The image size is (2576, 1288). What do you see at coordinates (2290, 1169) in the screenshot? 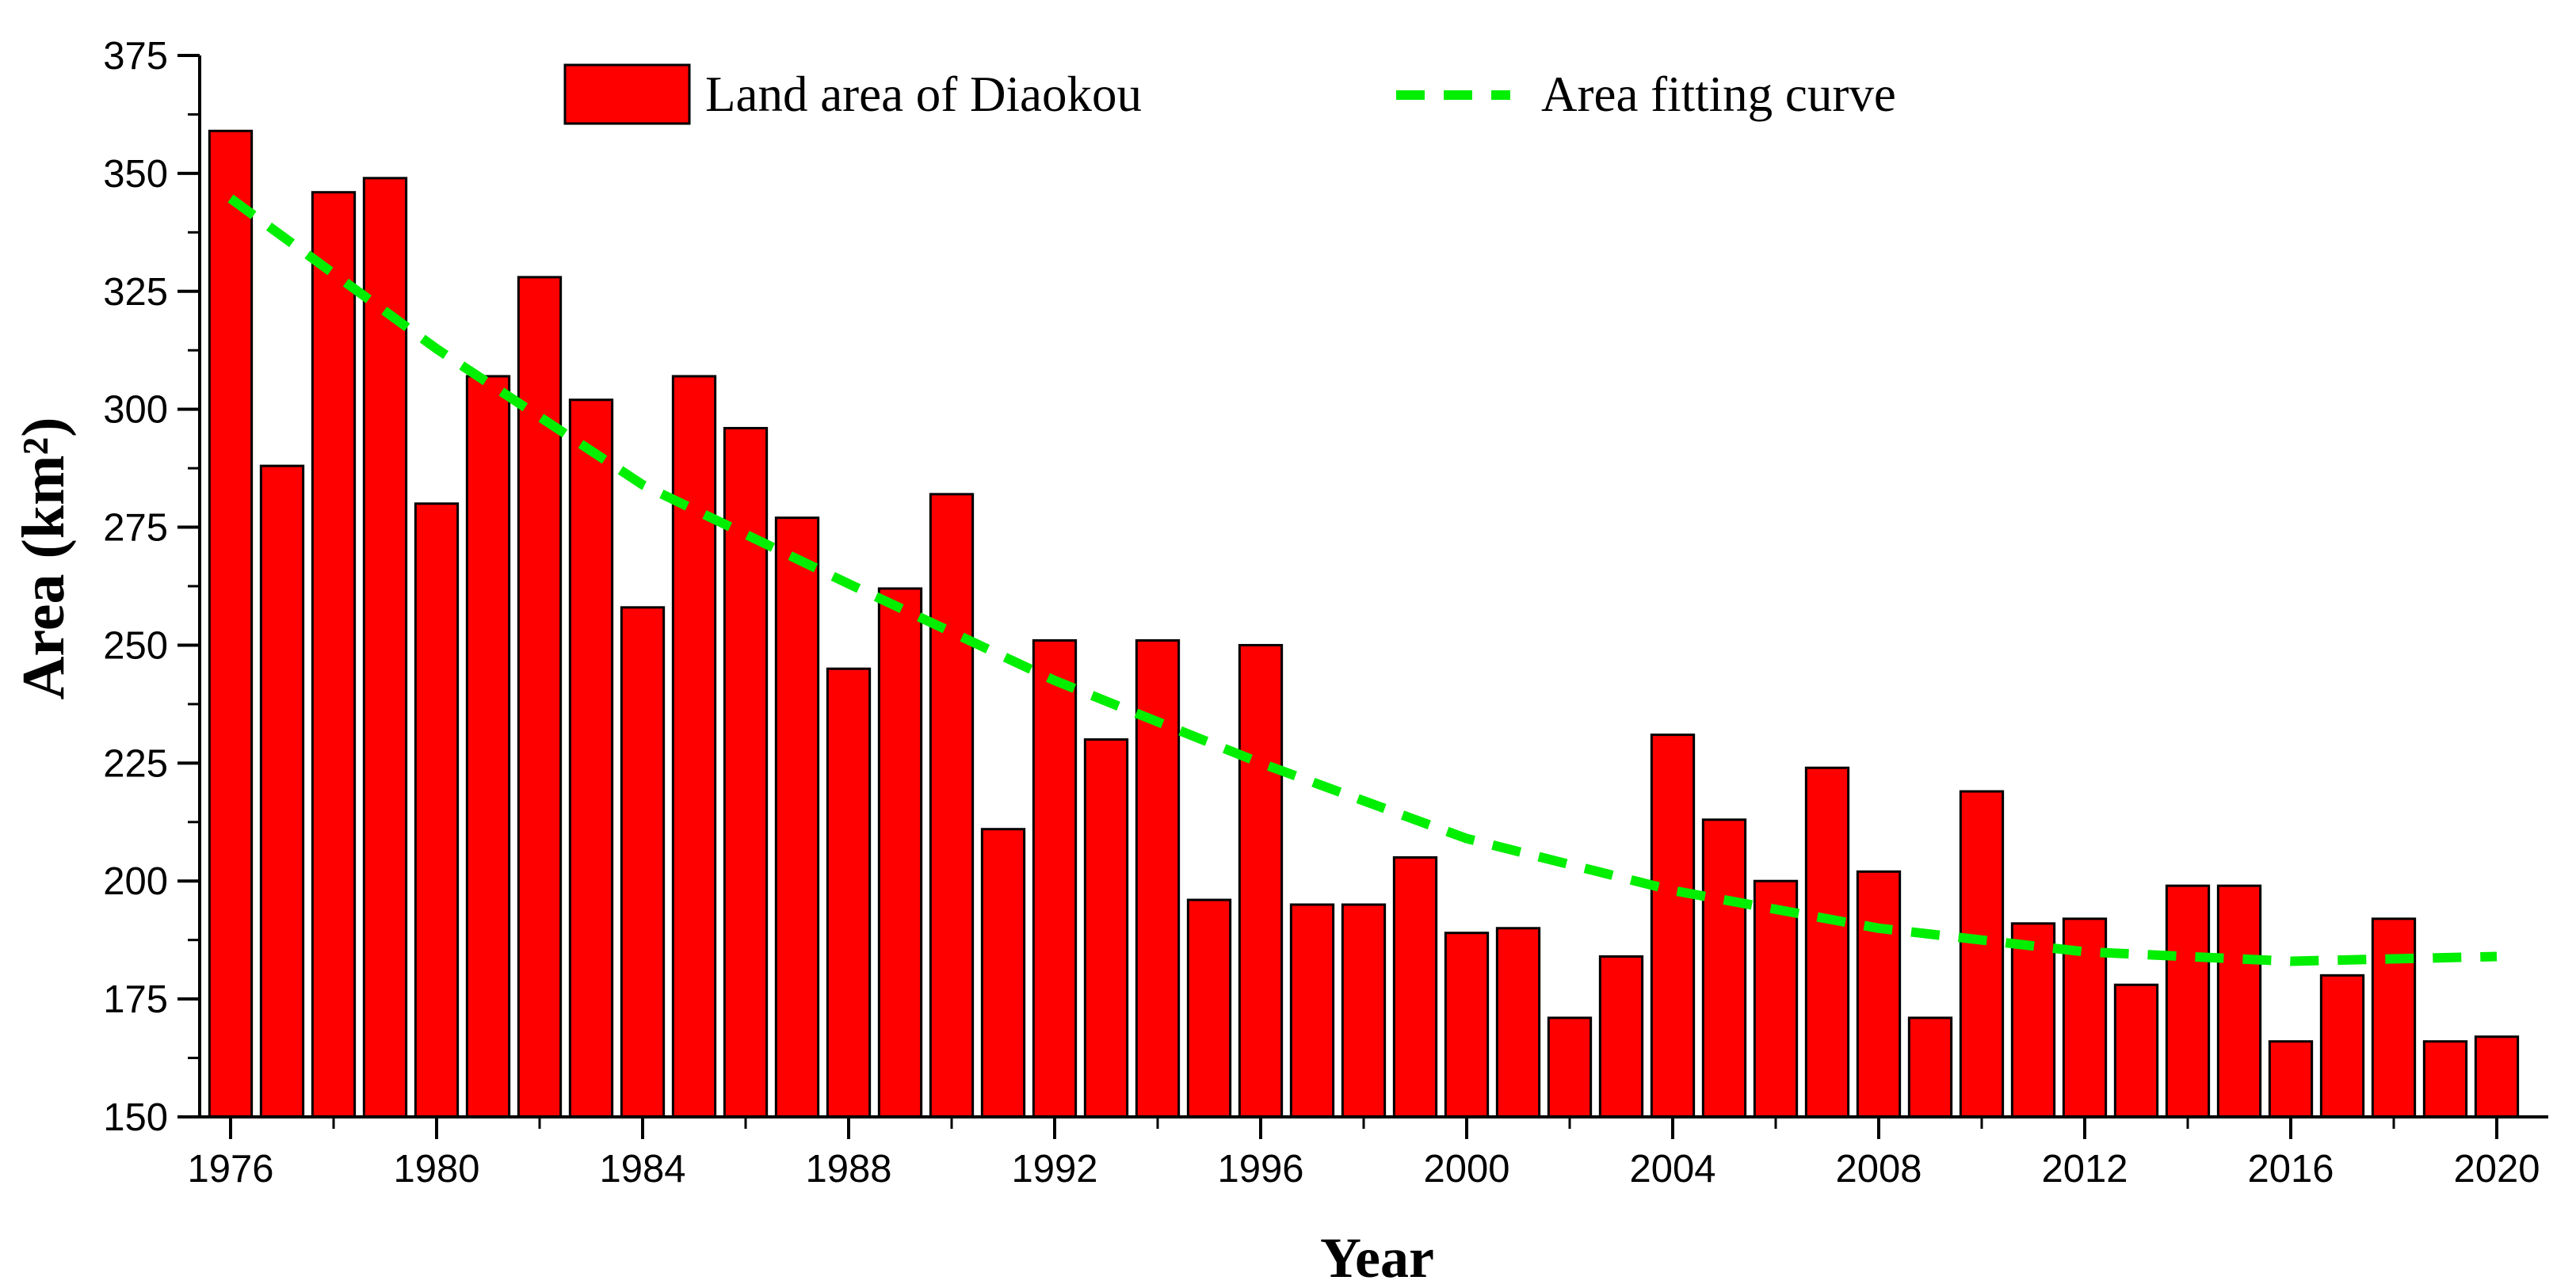
I see `x-tick-label: 2016` at bounding box center [2290, 1169].